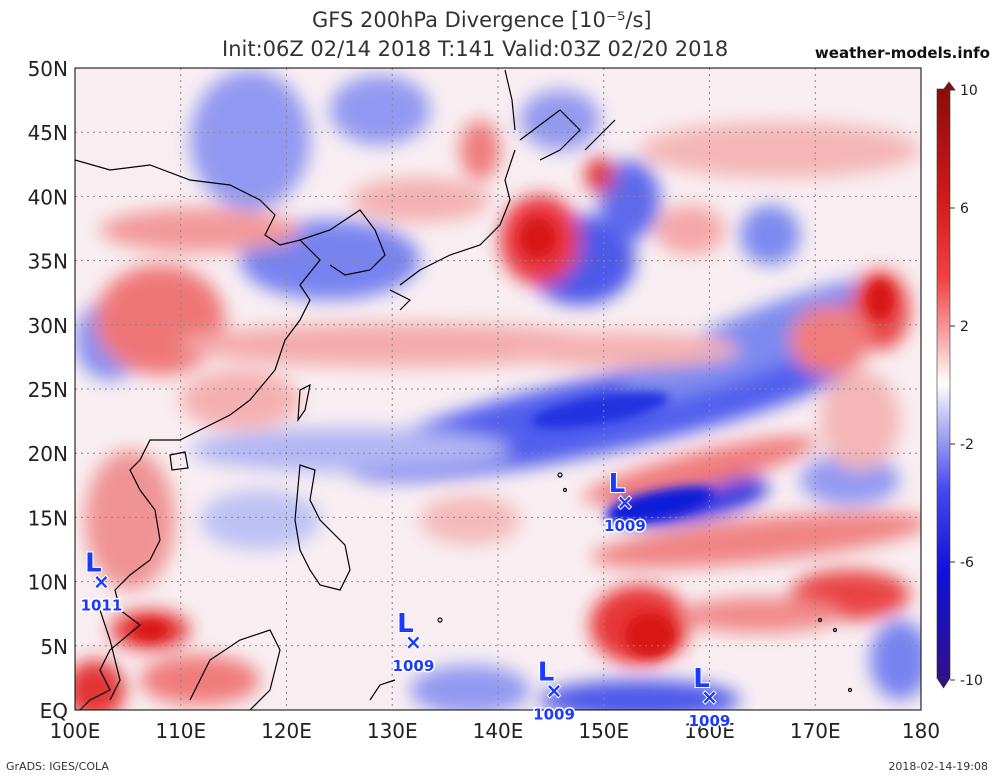  I want to click on lat-tick-label: 25N, so click(48, 390).